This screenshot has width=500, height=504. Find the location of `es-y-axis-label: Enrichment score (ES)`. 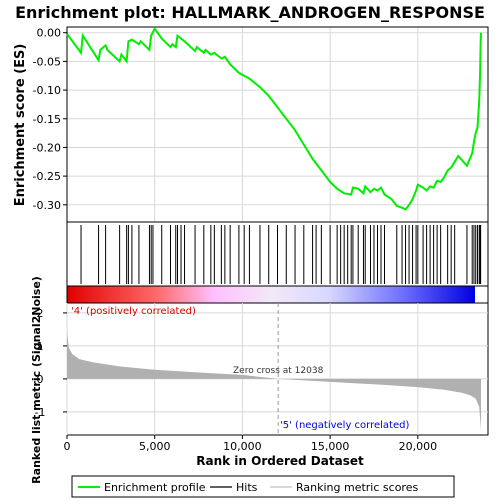

es-y-axis-label: Enrichment score (ES) is located at coordinates (20, 125).